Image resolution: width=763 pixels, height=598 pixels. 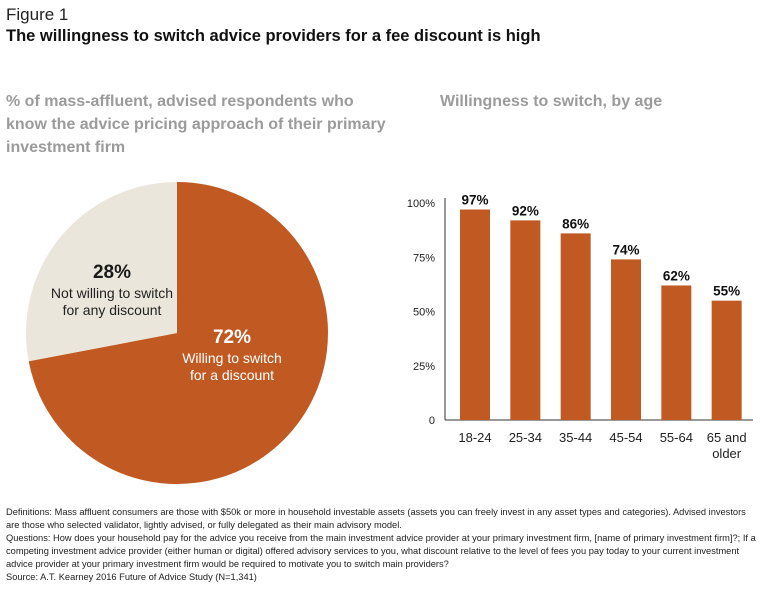 What do you see at coordinates (432, 421) in the screenshot?
I see `y-tick-label: 0` at bounding box center [432, 421].